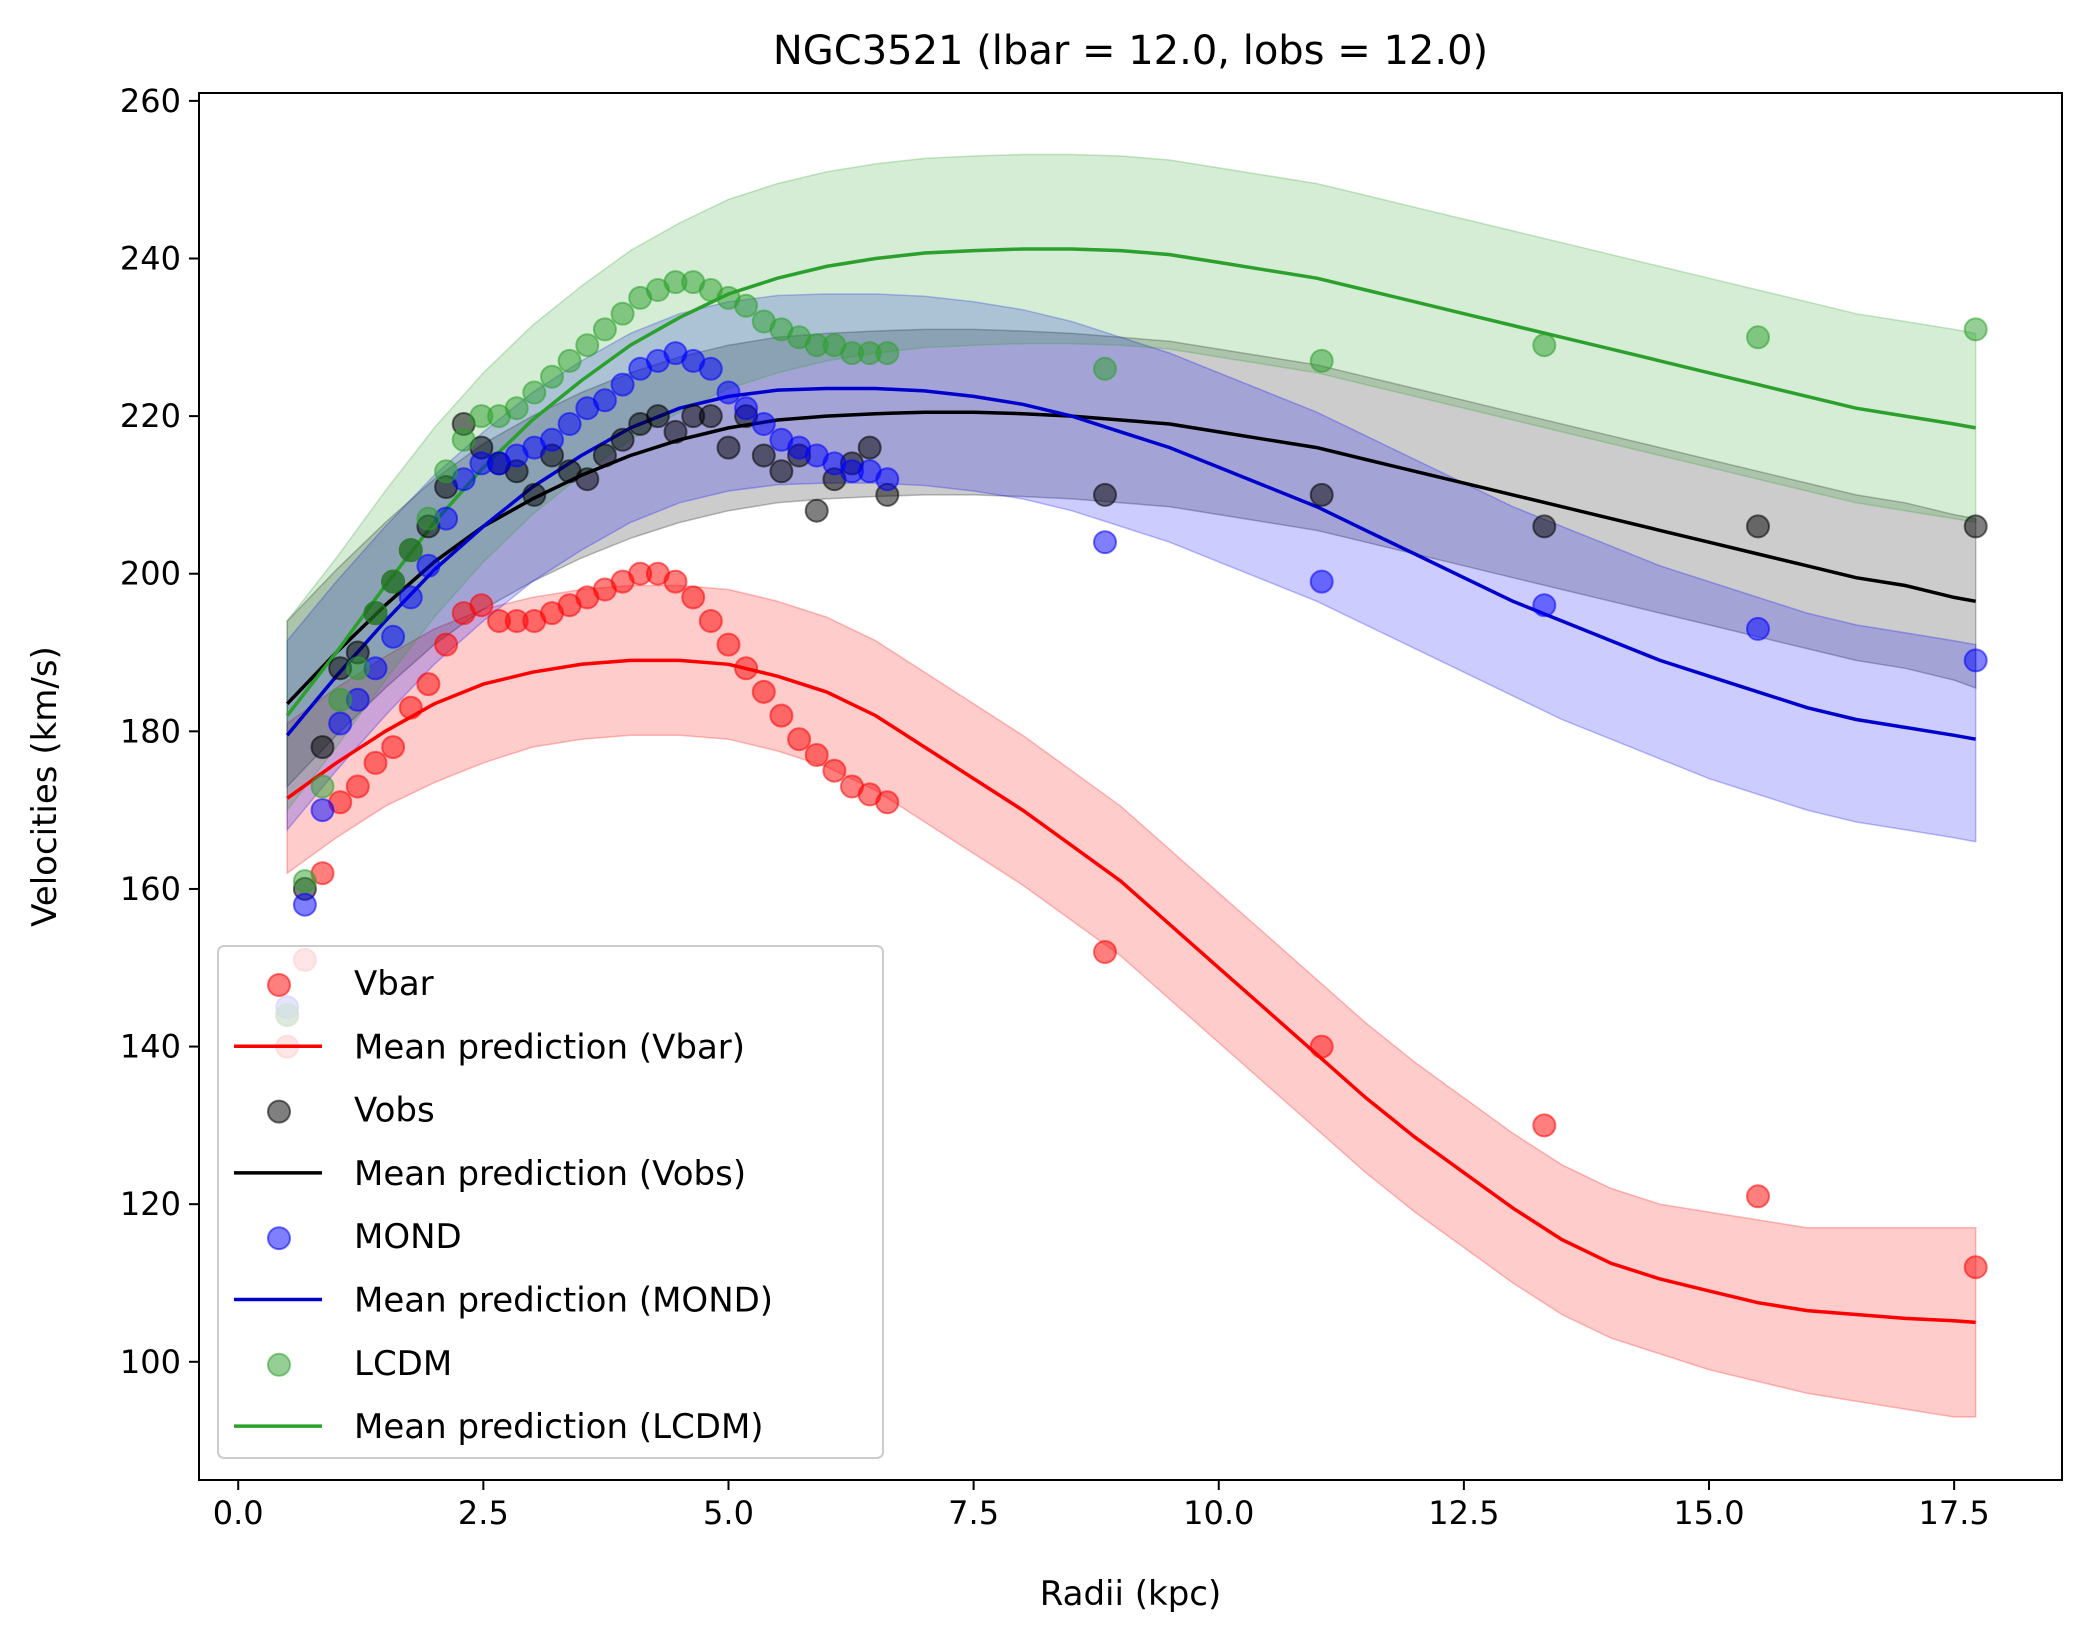  Describe the element at coordinates (150, 1047) in the screenshot. I see `y-tick-label: 140` at that location.